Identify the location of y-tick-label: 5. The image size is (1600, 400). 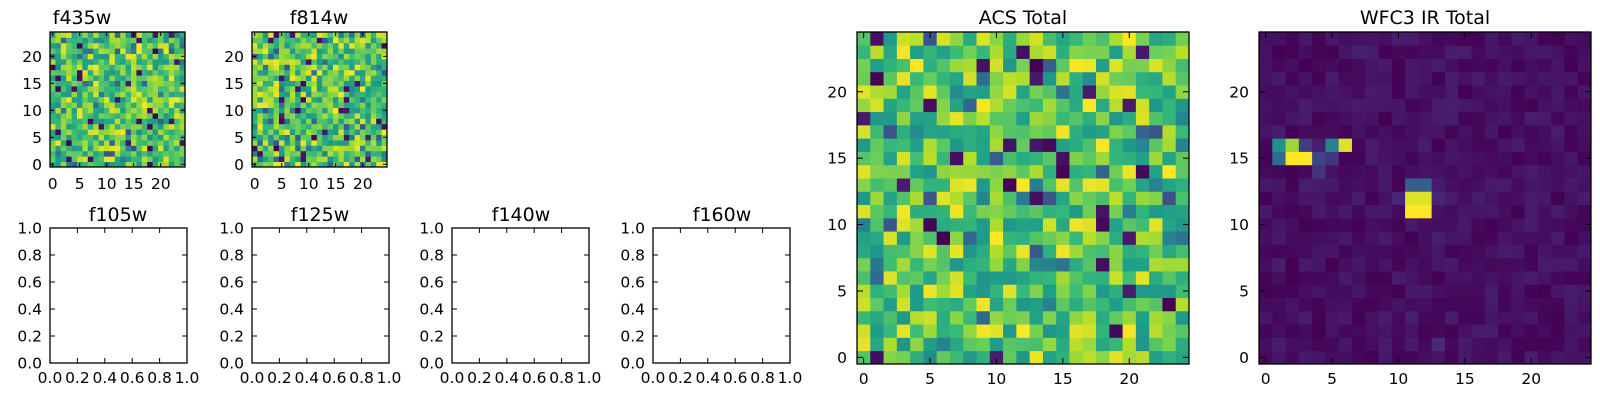
(239, 138).